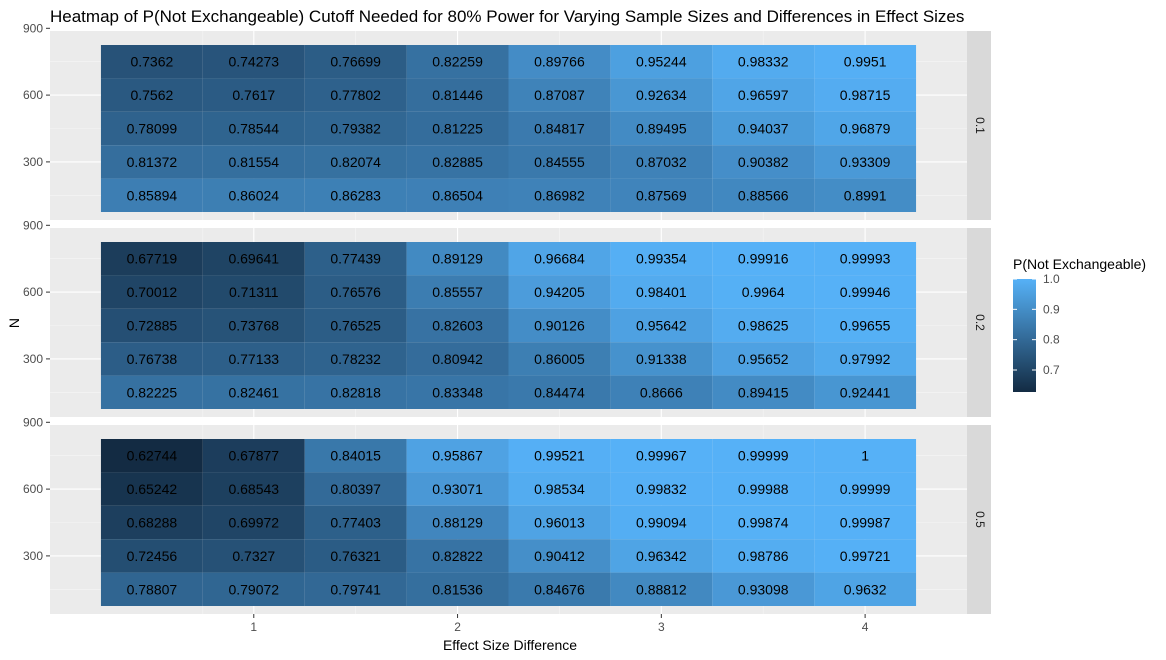 This screenshot has height=660, width=1166. What do you see at coordinates (763, 326) in the screenshot?
I see `cell-value-label: 0.98625` at bounding box center [763, 326].